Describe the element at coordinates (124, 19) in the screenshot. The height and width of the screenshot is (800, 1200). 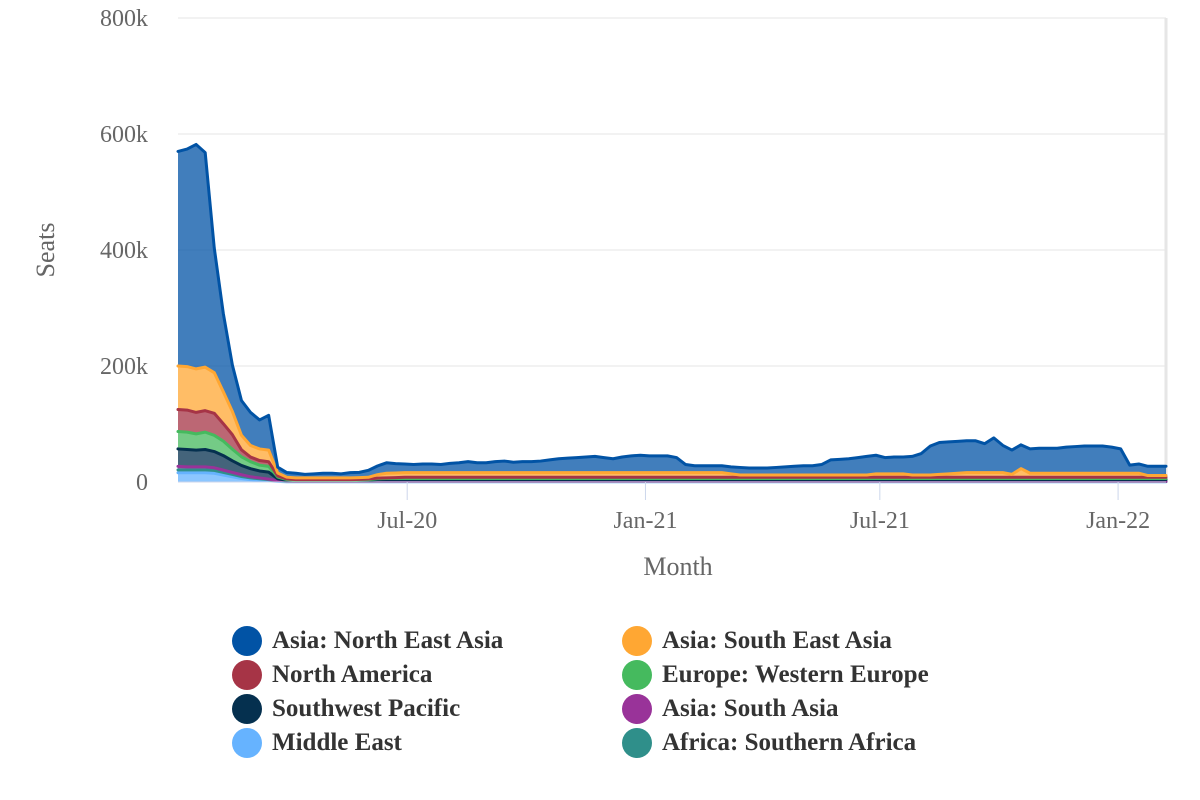
I see `y-tick-label: 800k` at that location.